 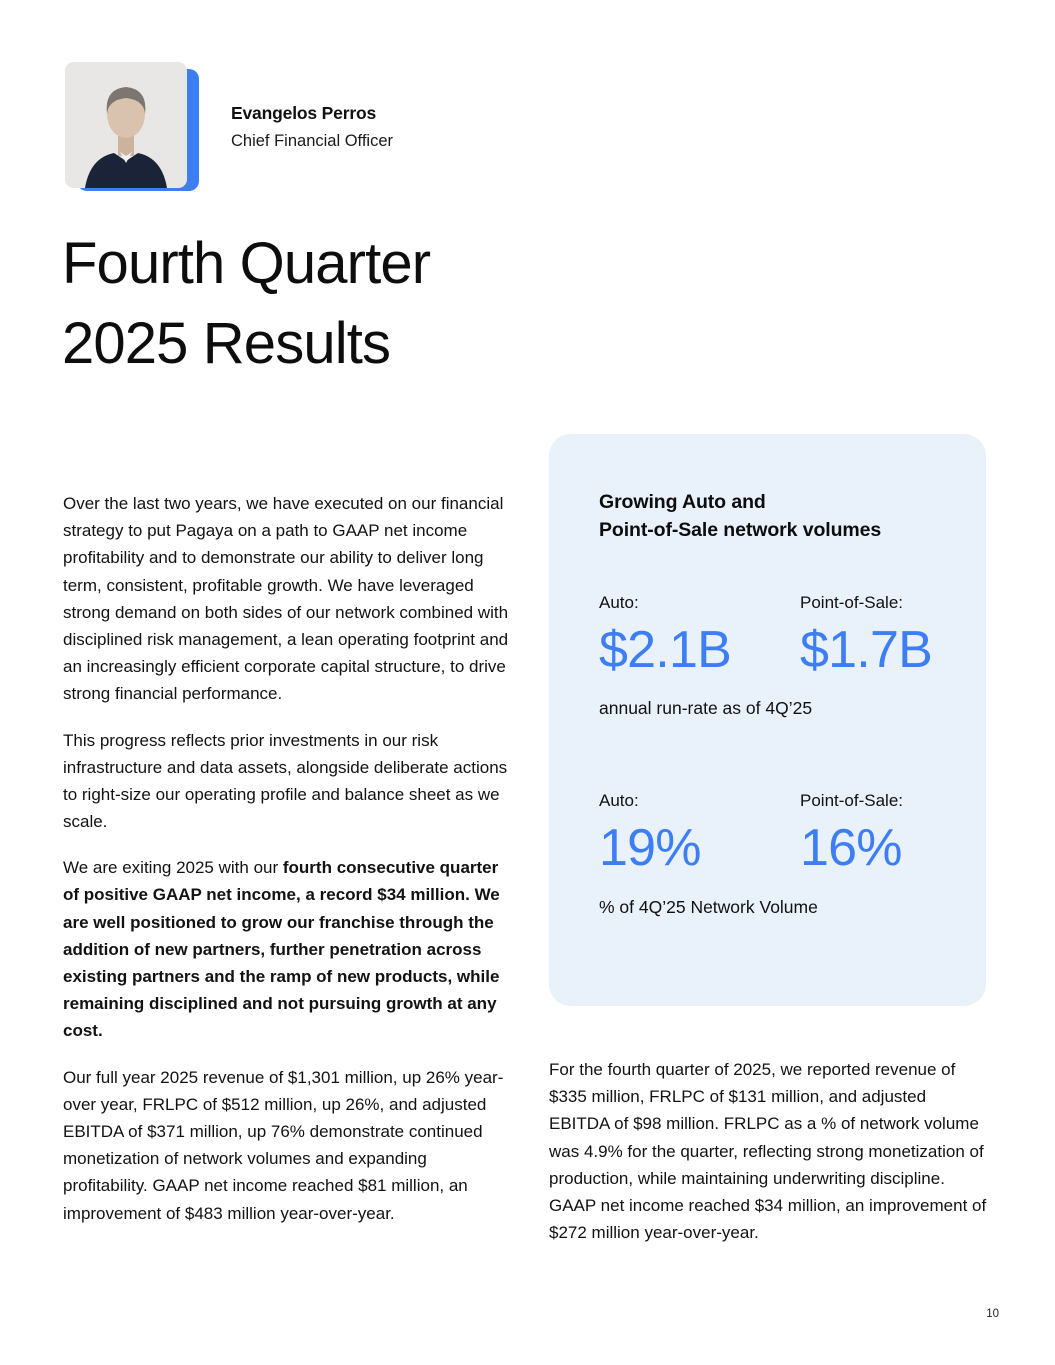 I want to click on card-title-line1: Growing Auto and, so click(x=682, y=502).